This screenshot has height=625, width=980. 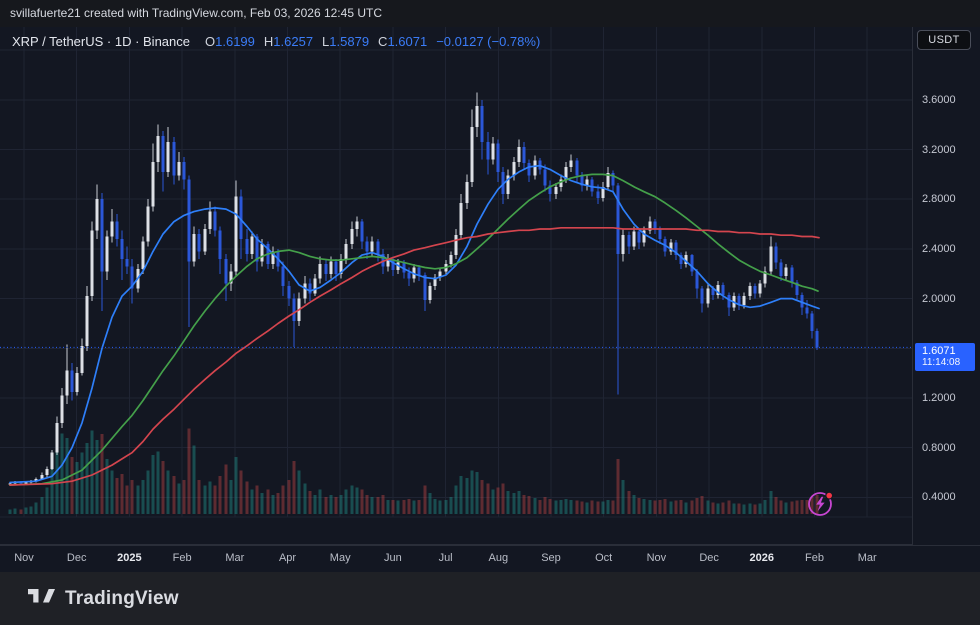 What do you see at coordinates (287, 558) in the screenshot?
I see `time-axis-label: Apr` at bounding box center [287, 558].